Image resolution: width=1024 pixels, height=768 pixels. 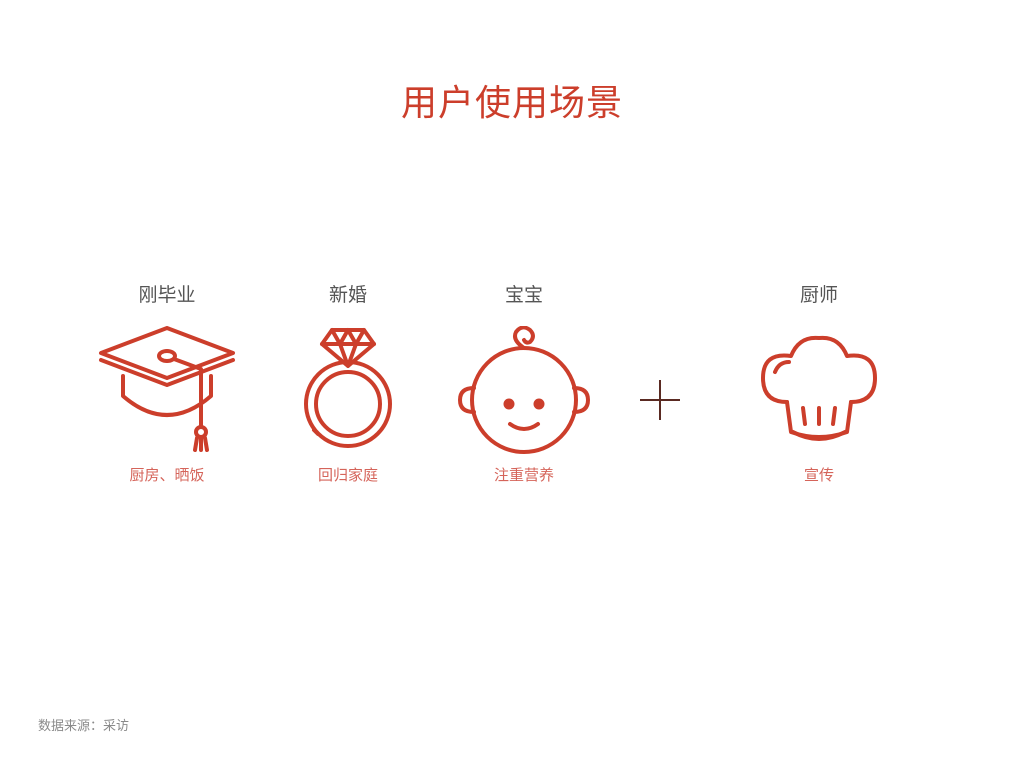 What do you see at coordinates (347, 295) in the screenshot?
I see `scenario-label: 新婚` at bounding box center [347, 295].